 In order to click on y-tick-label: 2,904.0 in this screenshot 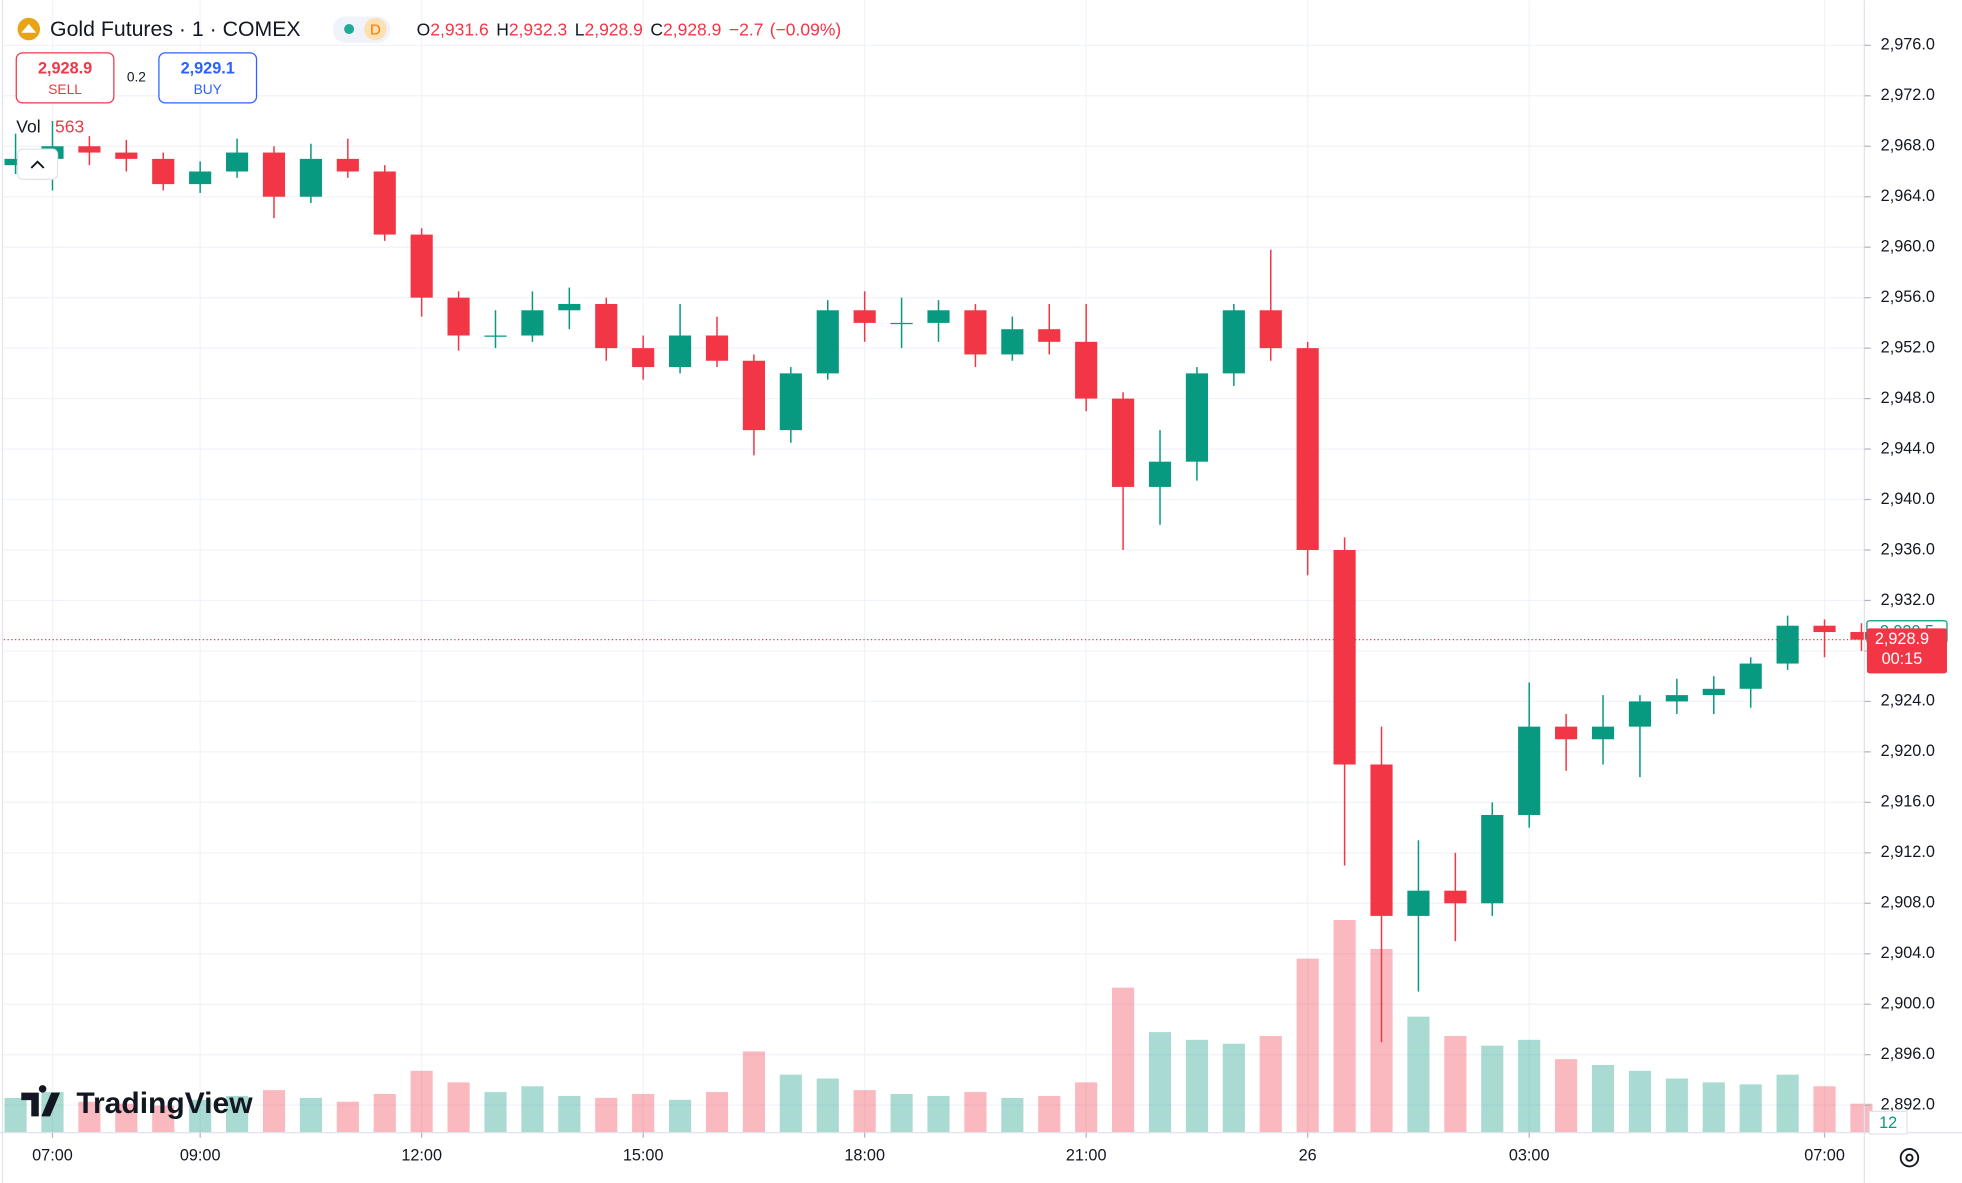, I will do `click(1908, 953)`.